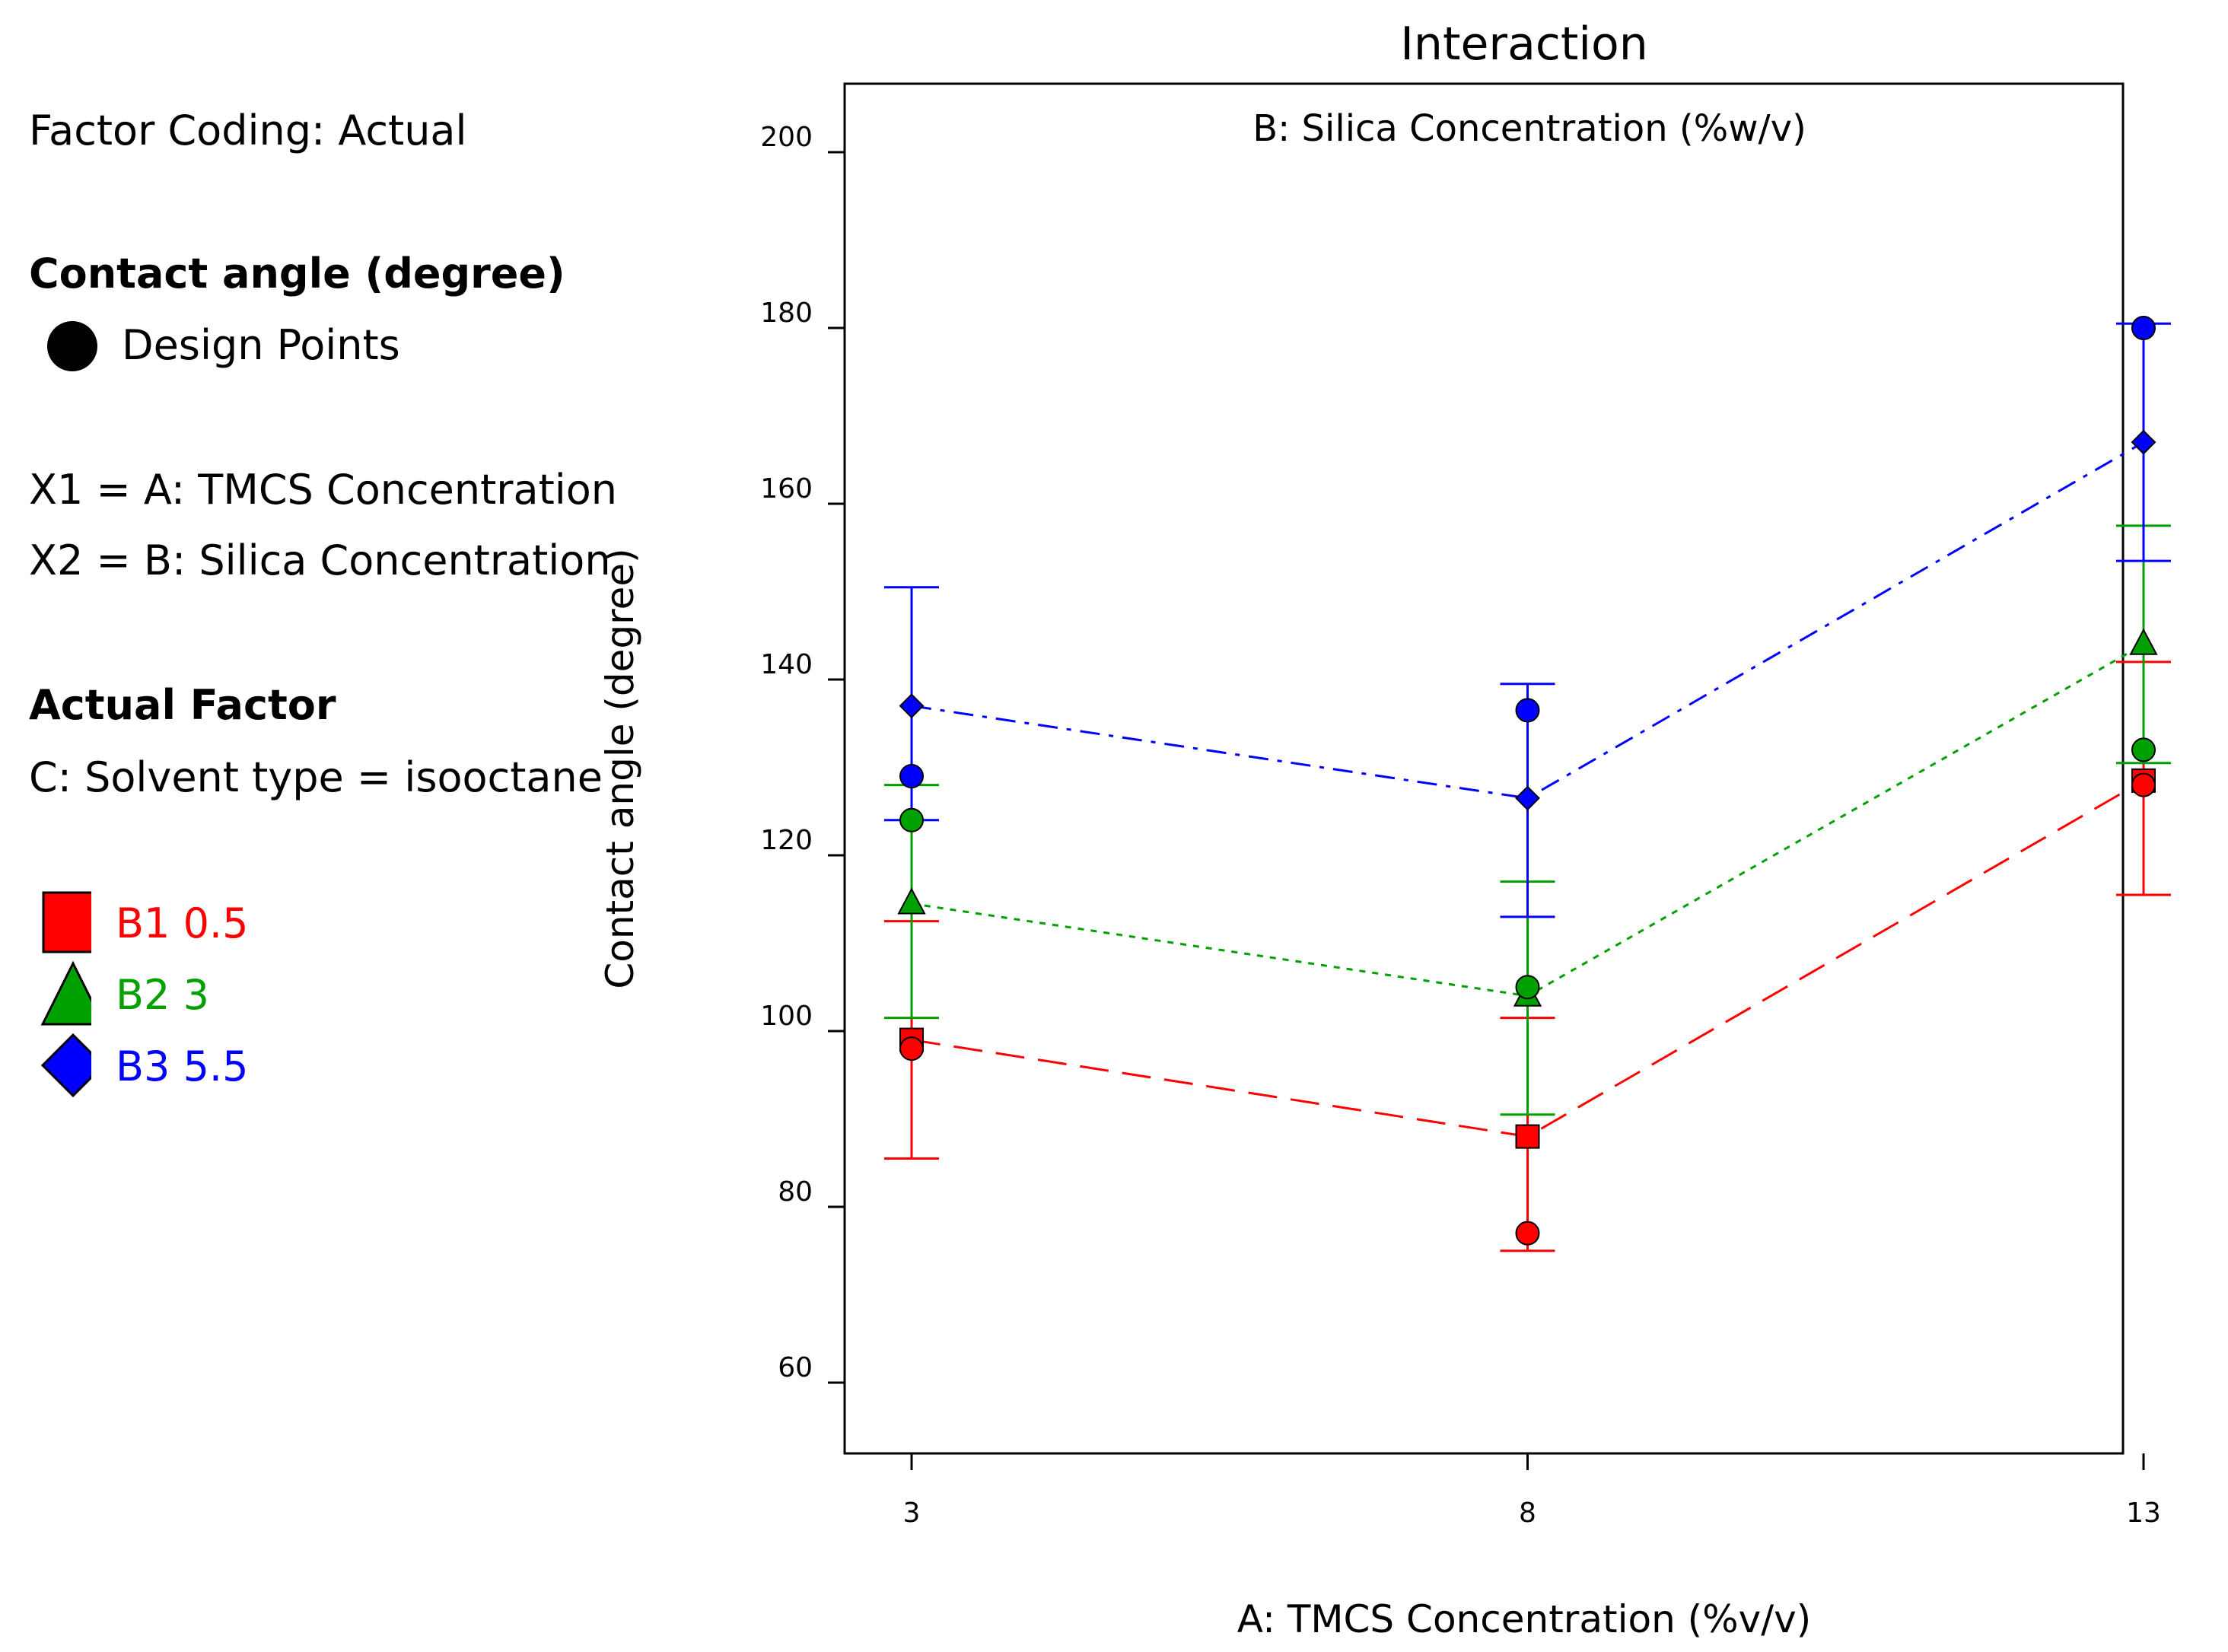  I want to click on x-tick-label: 3, so click(912, 1513).